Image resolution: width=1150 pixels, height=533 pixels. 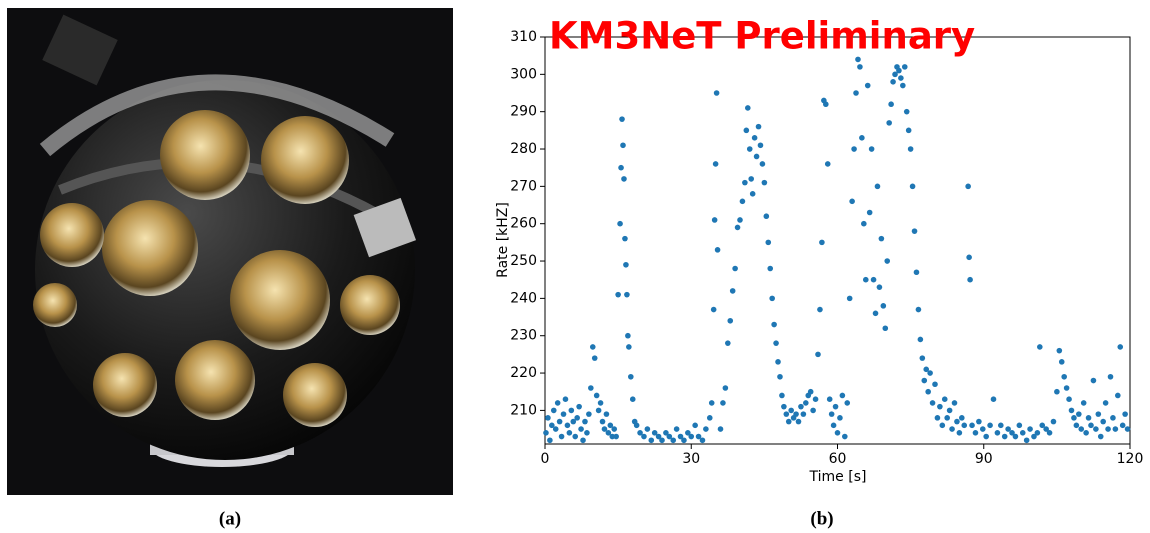 I want to click on y-tick-label: 230, so click(x=523, y=336).